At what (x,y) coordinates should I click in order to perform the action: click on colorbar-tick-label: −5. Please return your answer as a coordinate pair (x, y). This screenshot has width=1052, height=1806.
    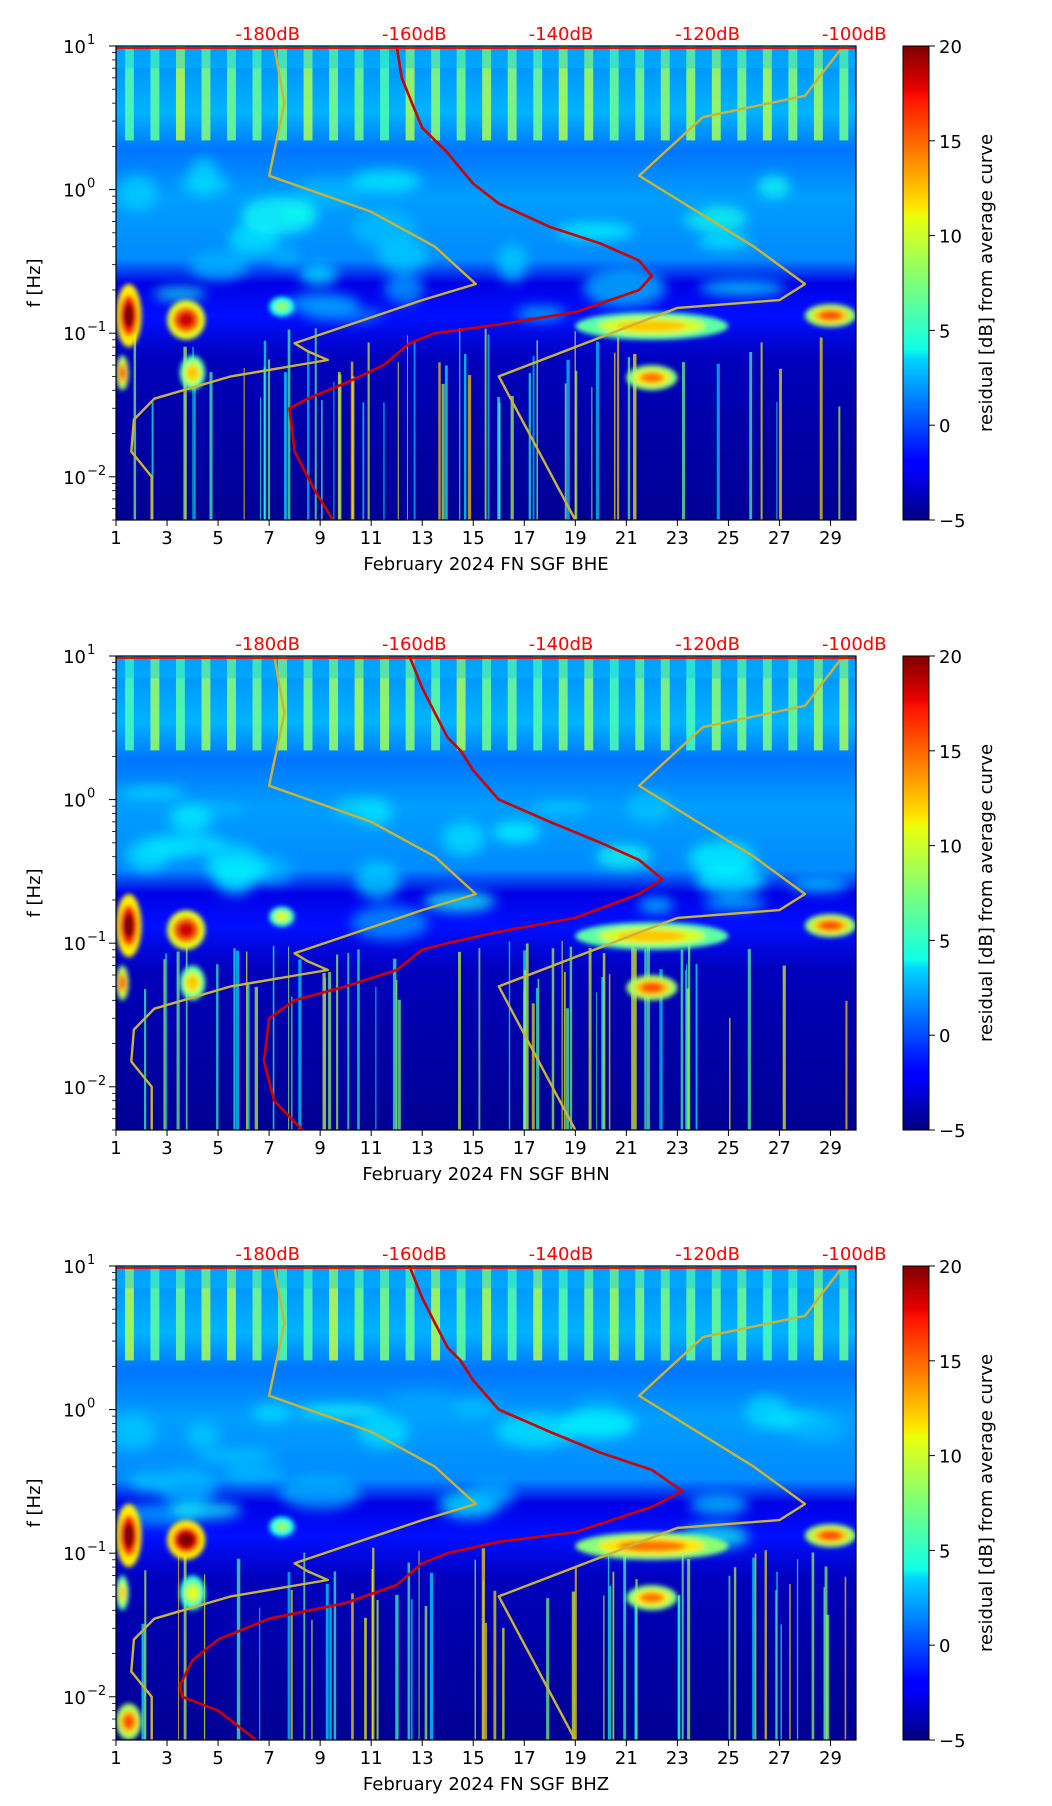
    Looking at the image, I should click on (952, 1131).